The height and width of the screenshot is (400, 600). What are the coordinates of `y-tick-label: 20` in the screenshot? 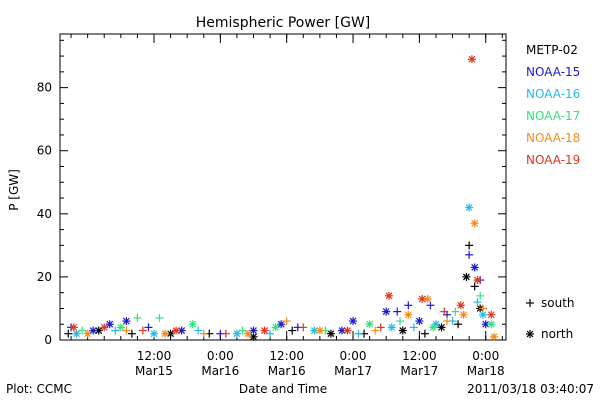 It's located at (44, 277).